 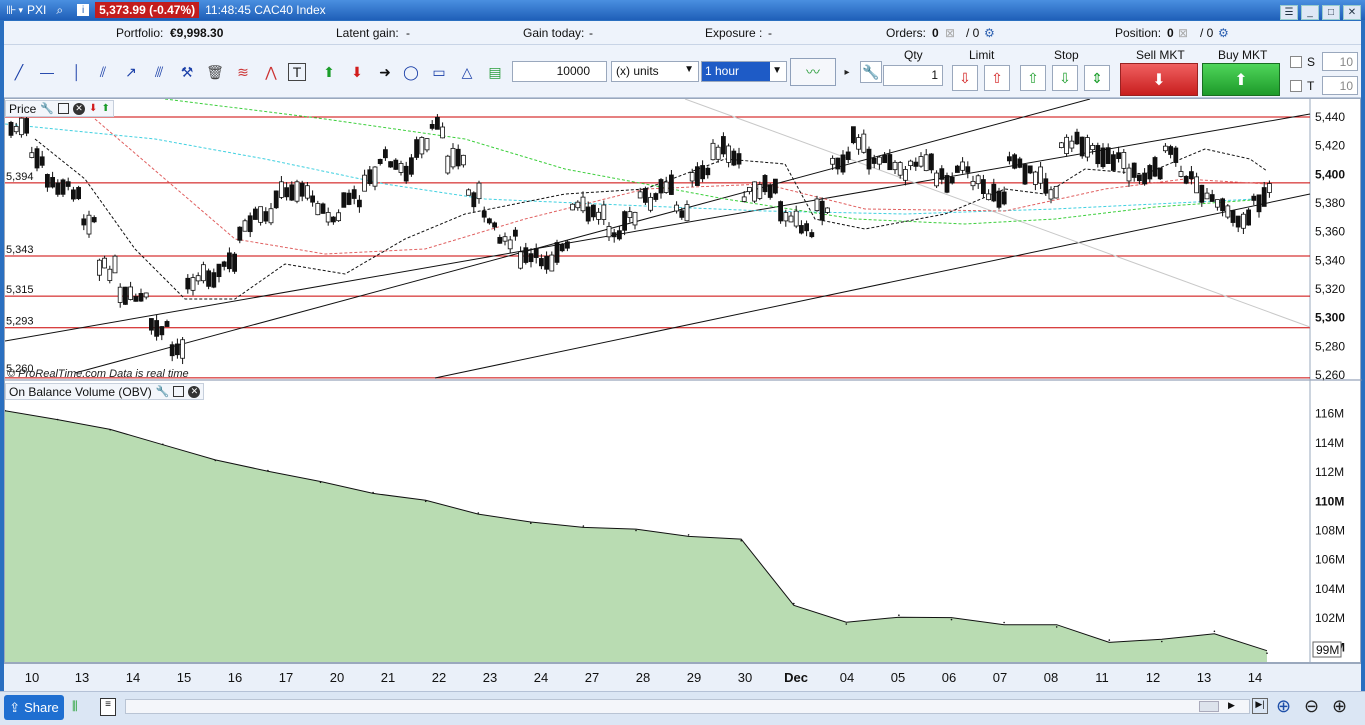 I want to click on scroll-thumb, so click(x=1209, y=706).